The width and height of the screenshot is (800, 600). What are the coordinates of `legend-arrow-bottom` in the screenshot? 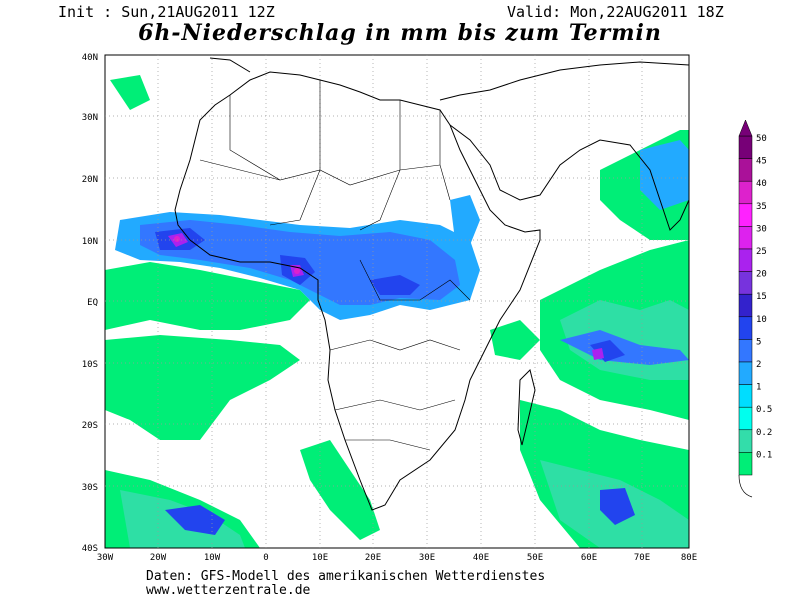 It's located at (745, 486).